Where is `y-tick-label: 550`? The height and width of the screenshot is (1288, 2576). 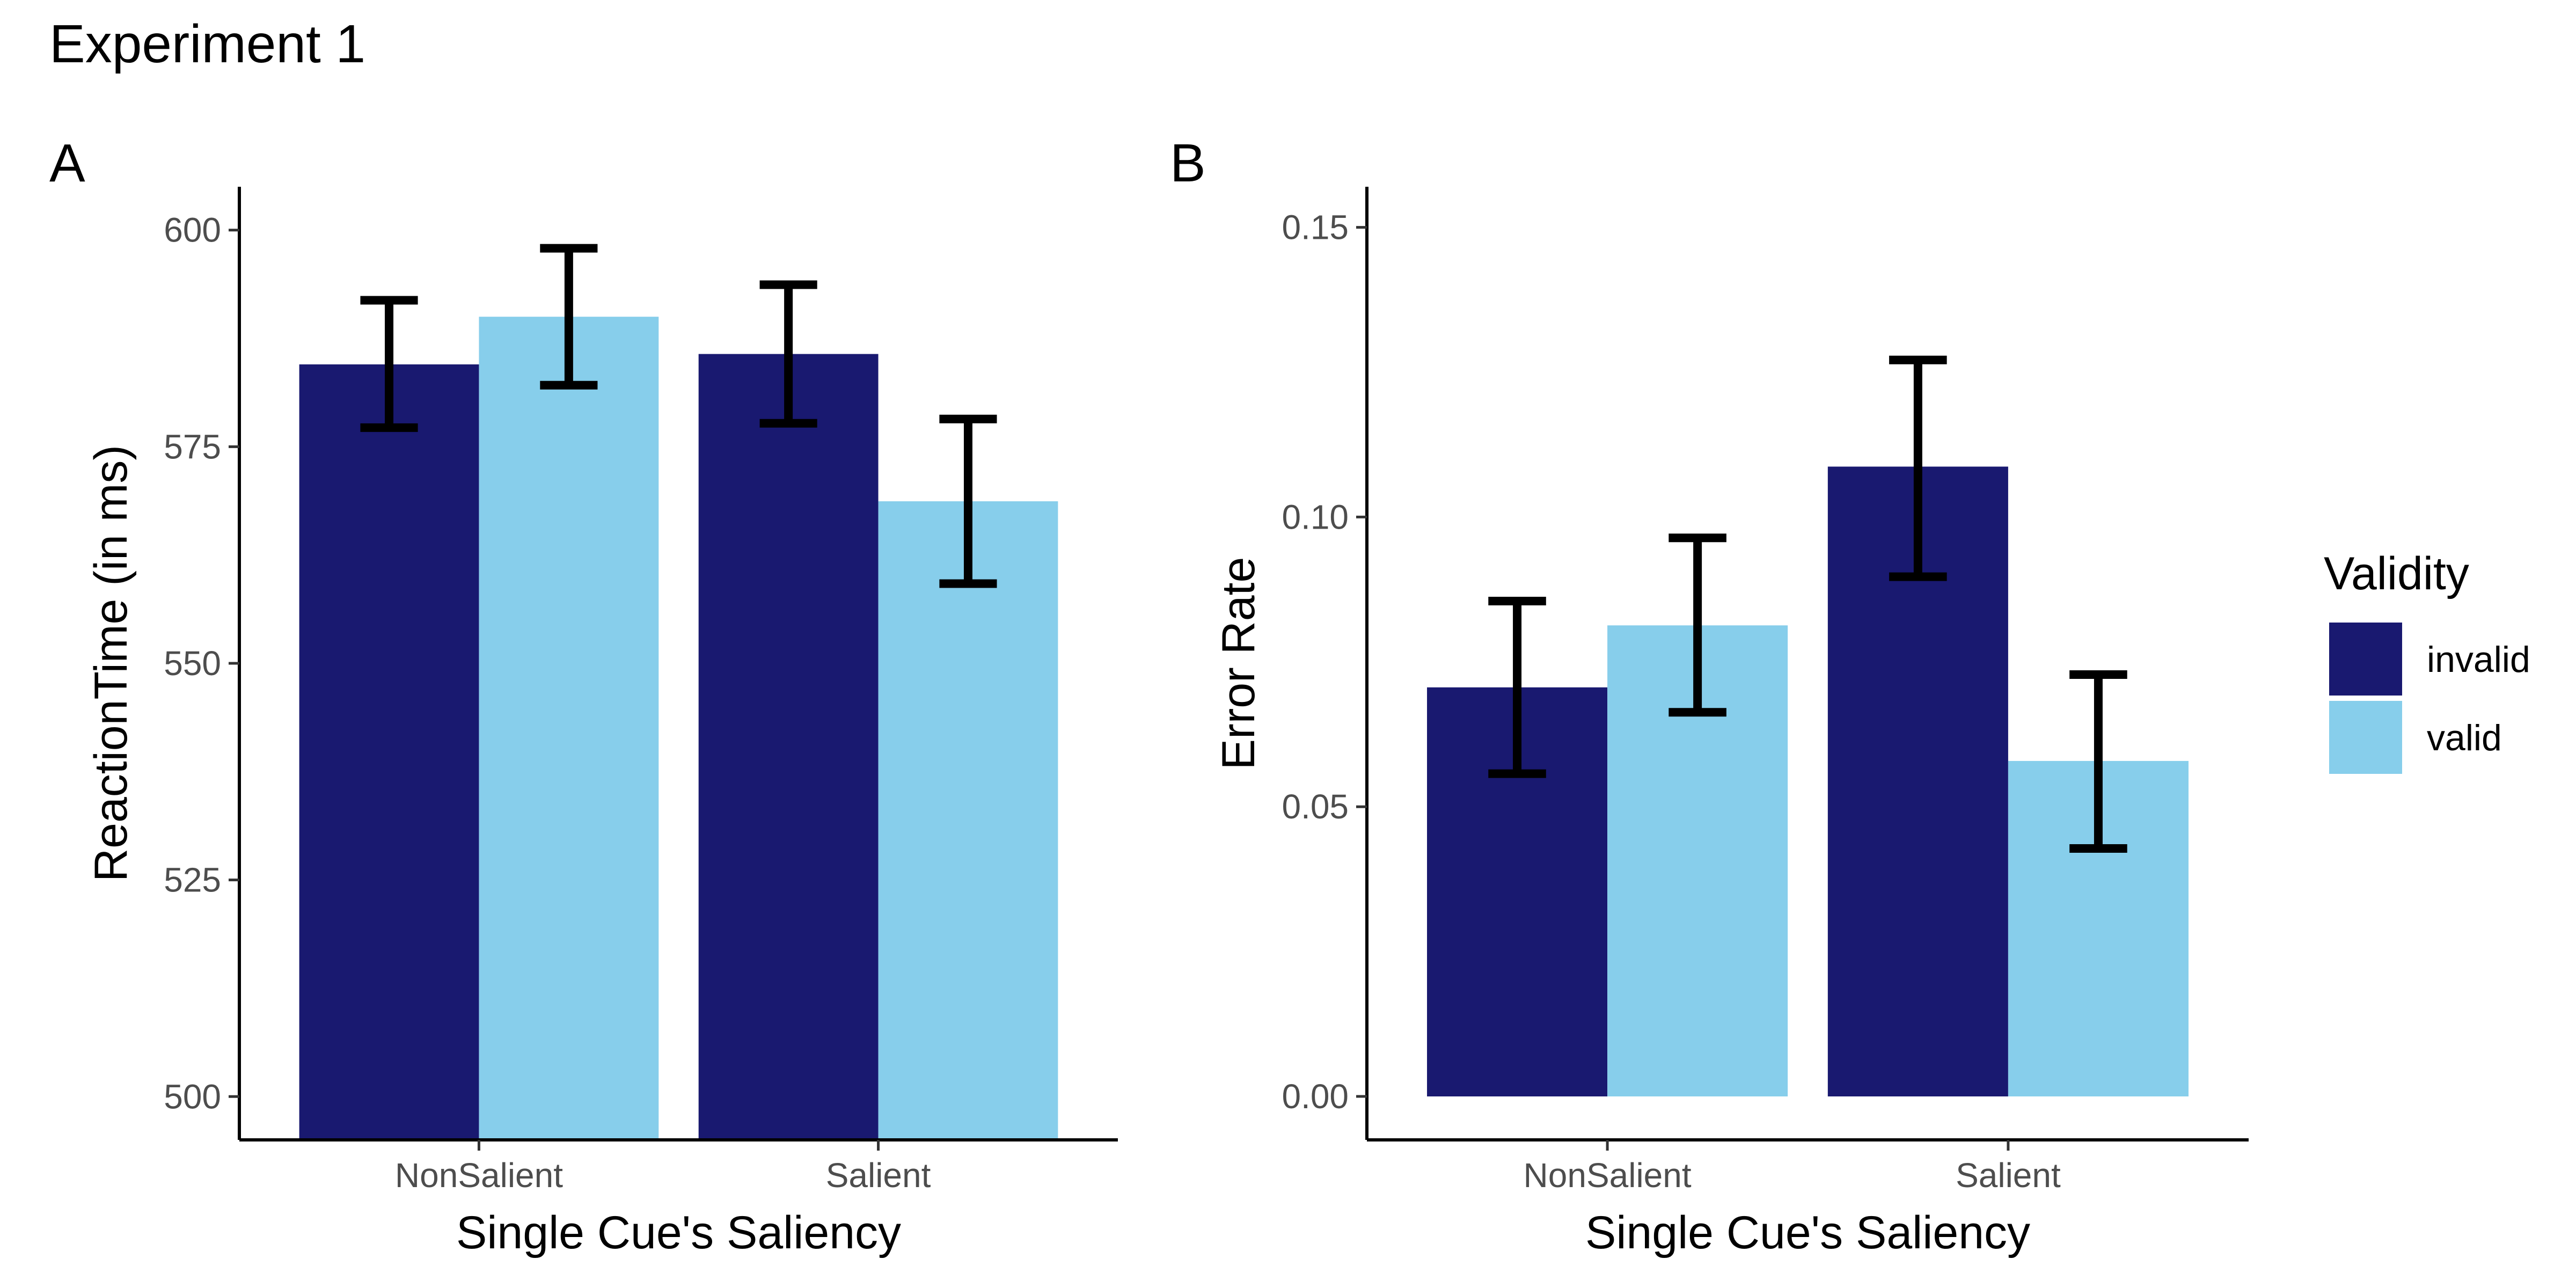 y-tick-label: 550 is located at coordinates (192, 663).